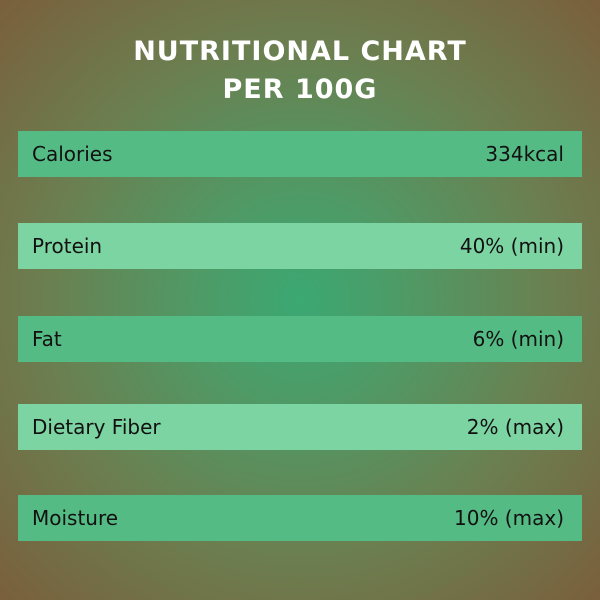 The width and height of the screenshot is (600, 600). What do you see at coordinates (300, 518) in the screenshot?
I see `nutrient-row: Moisture 10% (max)` at bounding box center [300, 518].